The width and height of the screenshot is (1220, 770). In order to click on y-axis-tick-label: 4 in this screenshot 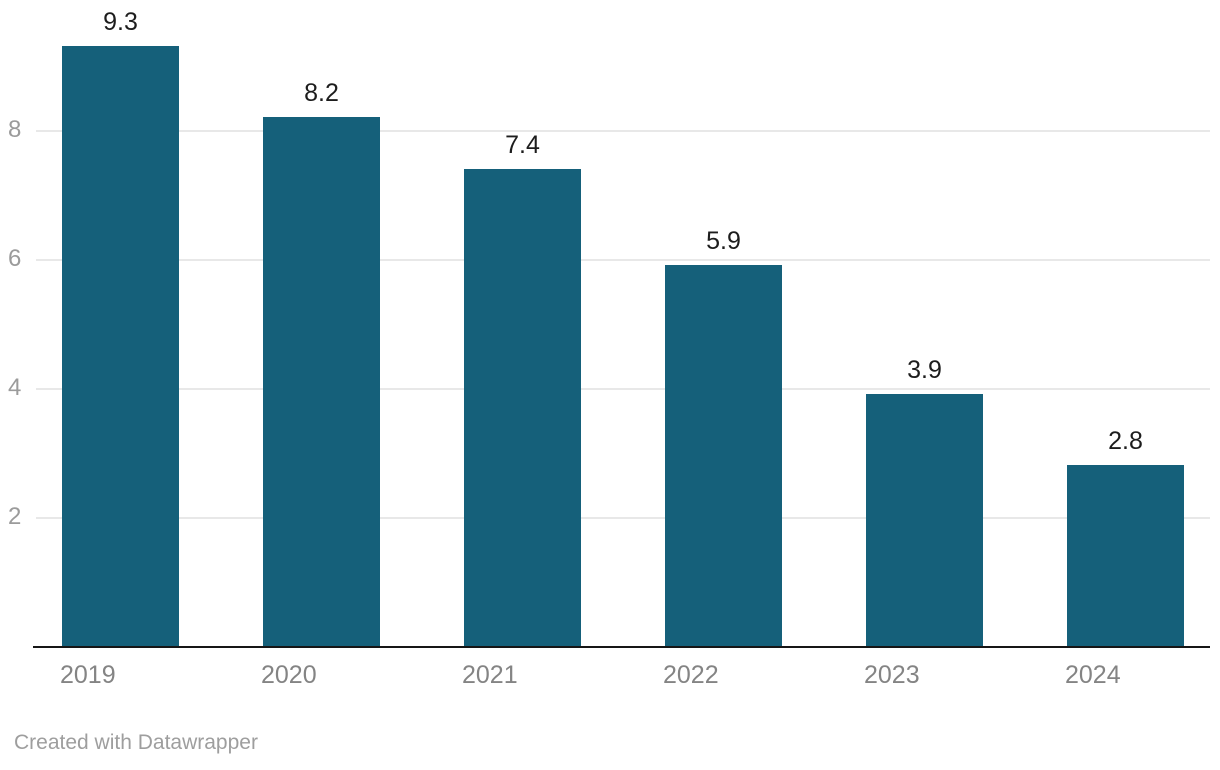, I will do `click(15, 387)`.